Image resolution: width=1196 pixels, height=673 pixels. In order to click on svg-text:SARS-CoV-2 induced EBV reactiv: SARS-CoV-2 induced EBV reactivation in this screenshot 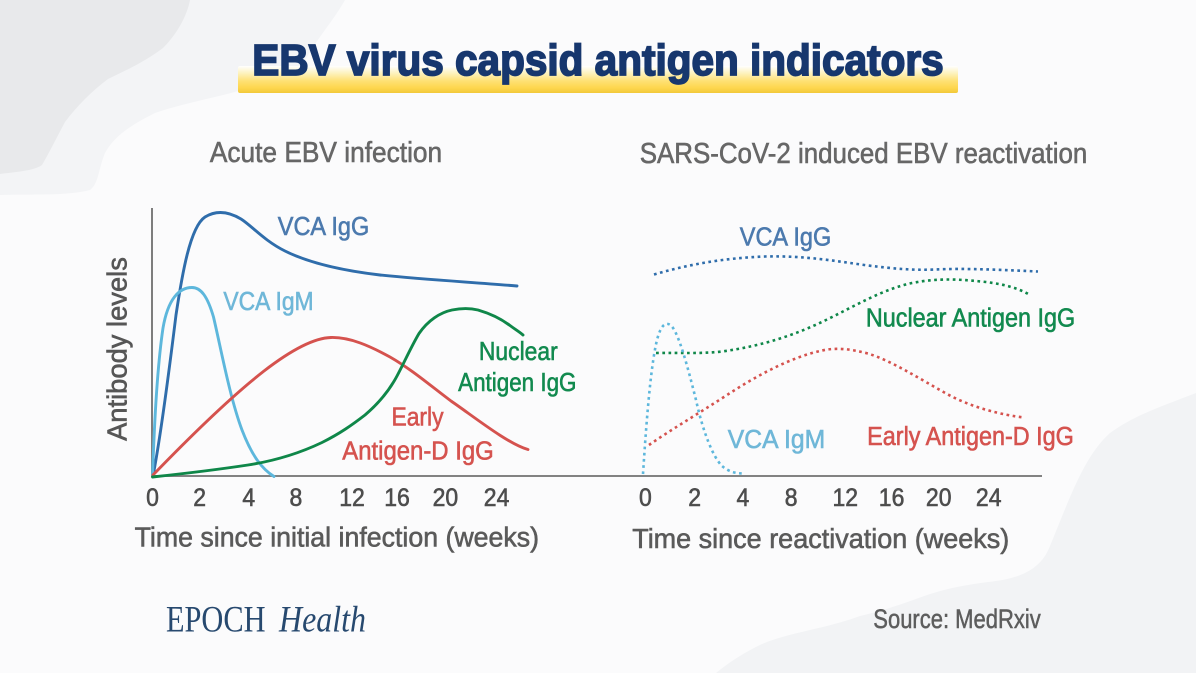, I will do `click(864, 153)`.